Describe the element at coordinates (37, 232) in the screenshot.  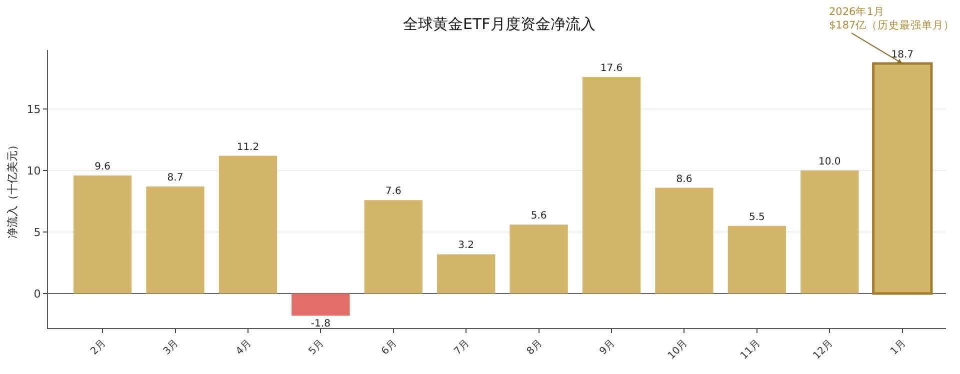
I see `y-tick-label: 5` at that location.